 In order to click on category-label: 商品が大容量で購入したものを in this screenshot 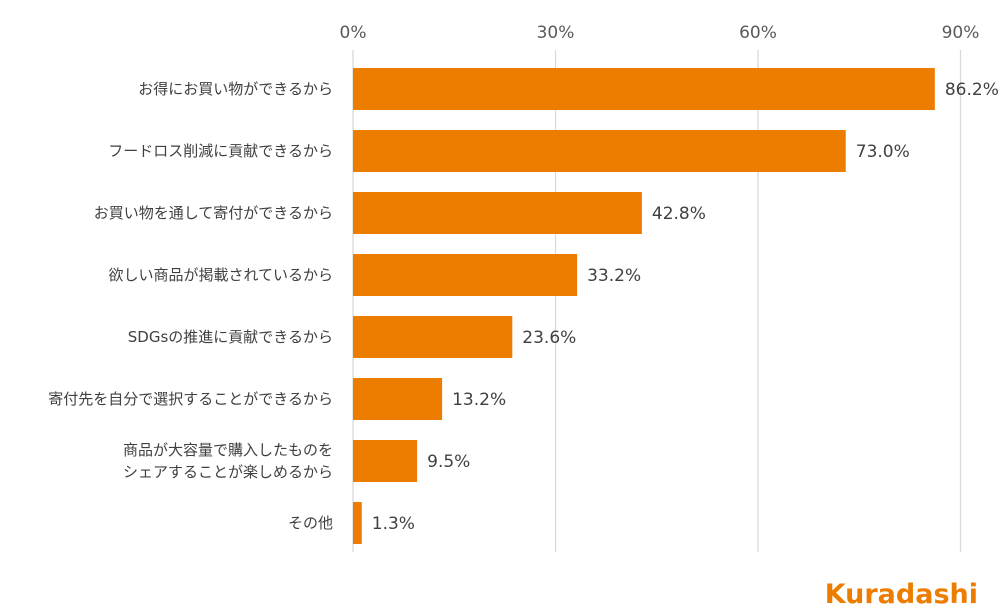, I will do `click(228, 450)`.